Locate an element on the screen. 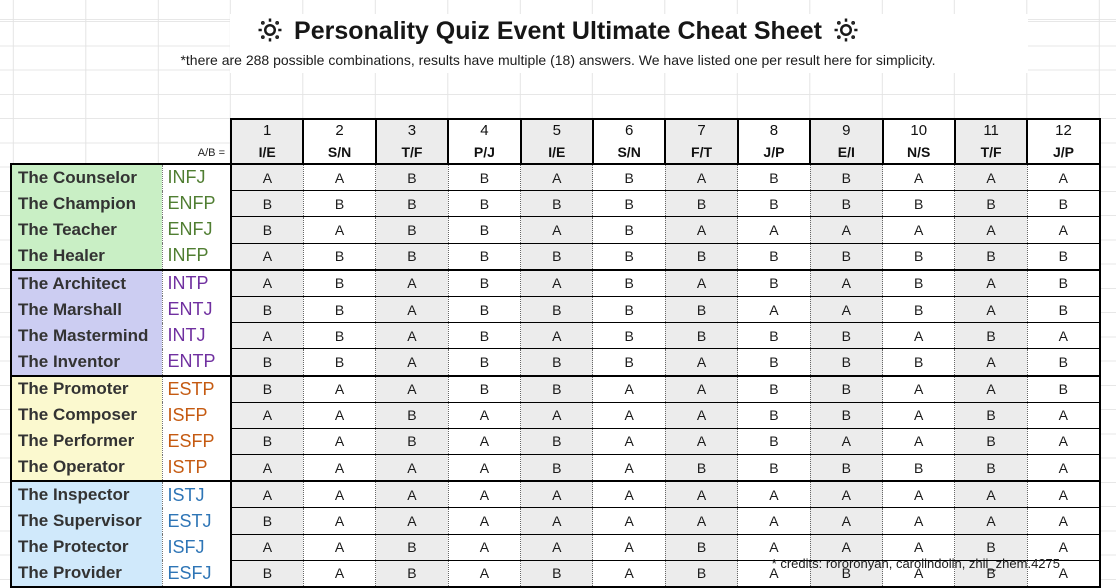 This screenshot has height=588, width=1116. type-code-cell: ESFJ is located at coordinates (196, 573).